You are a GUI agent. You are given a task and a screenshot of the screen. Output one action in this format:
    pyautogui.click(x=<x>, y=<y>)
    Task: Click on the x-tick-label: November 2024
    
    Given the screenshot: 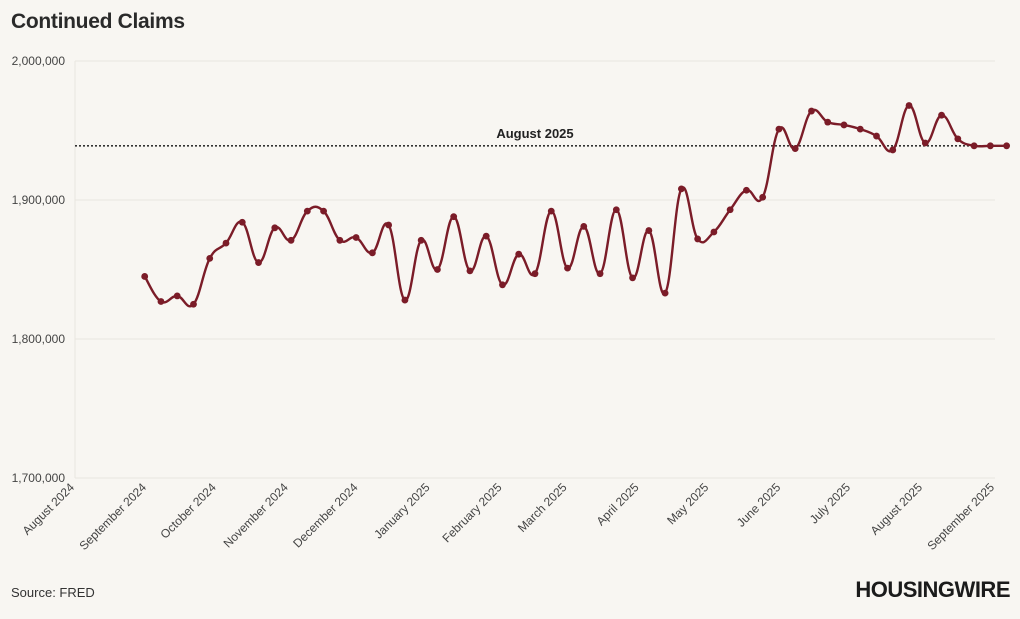 What is the action you would take?
    pyautogui.click(x=256, y=515)
    